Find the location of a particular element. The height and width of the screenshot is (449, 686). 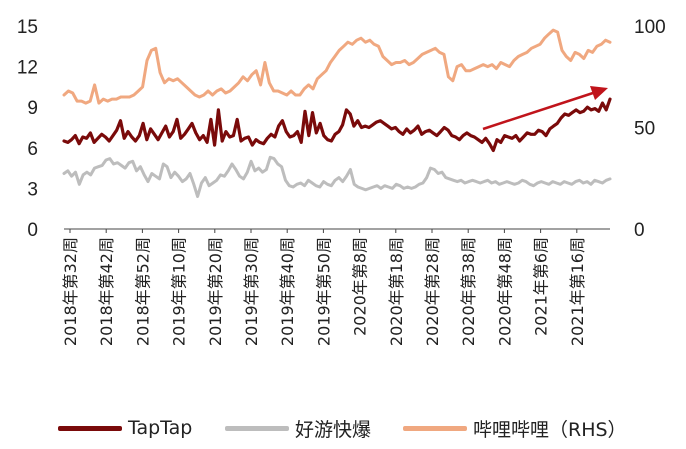

x-tick-label: 2020年第18周 is located at coordinates (396, 291).